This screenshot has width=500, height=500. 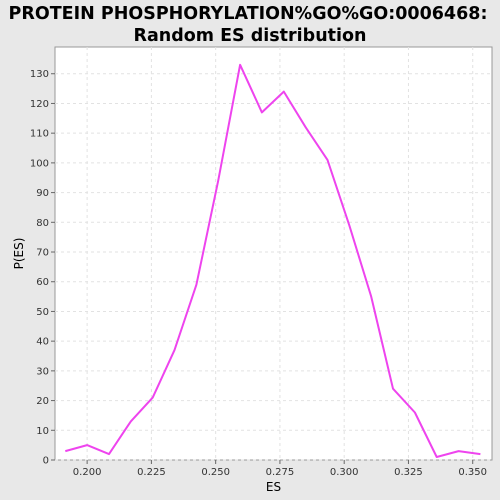 What do you see at coordinates (42, 431) in the screenshot?
I see `y-tick-label: 10` at bounding box center [42, 431].